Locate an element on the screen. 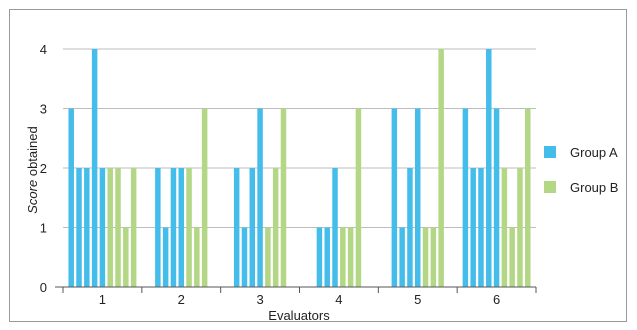 The height and width of the screenshot is (330, 637). legend-label: Group B is located at coordinates (594, 187).